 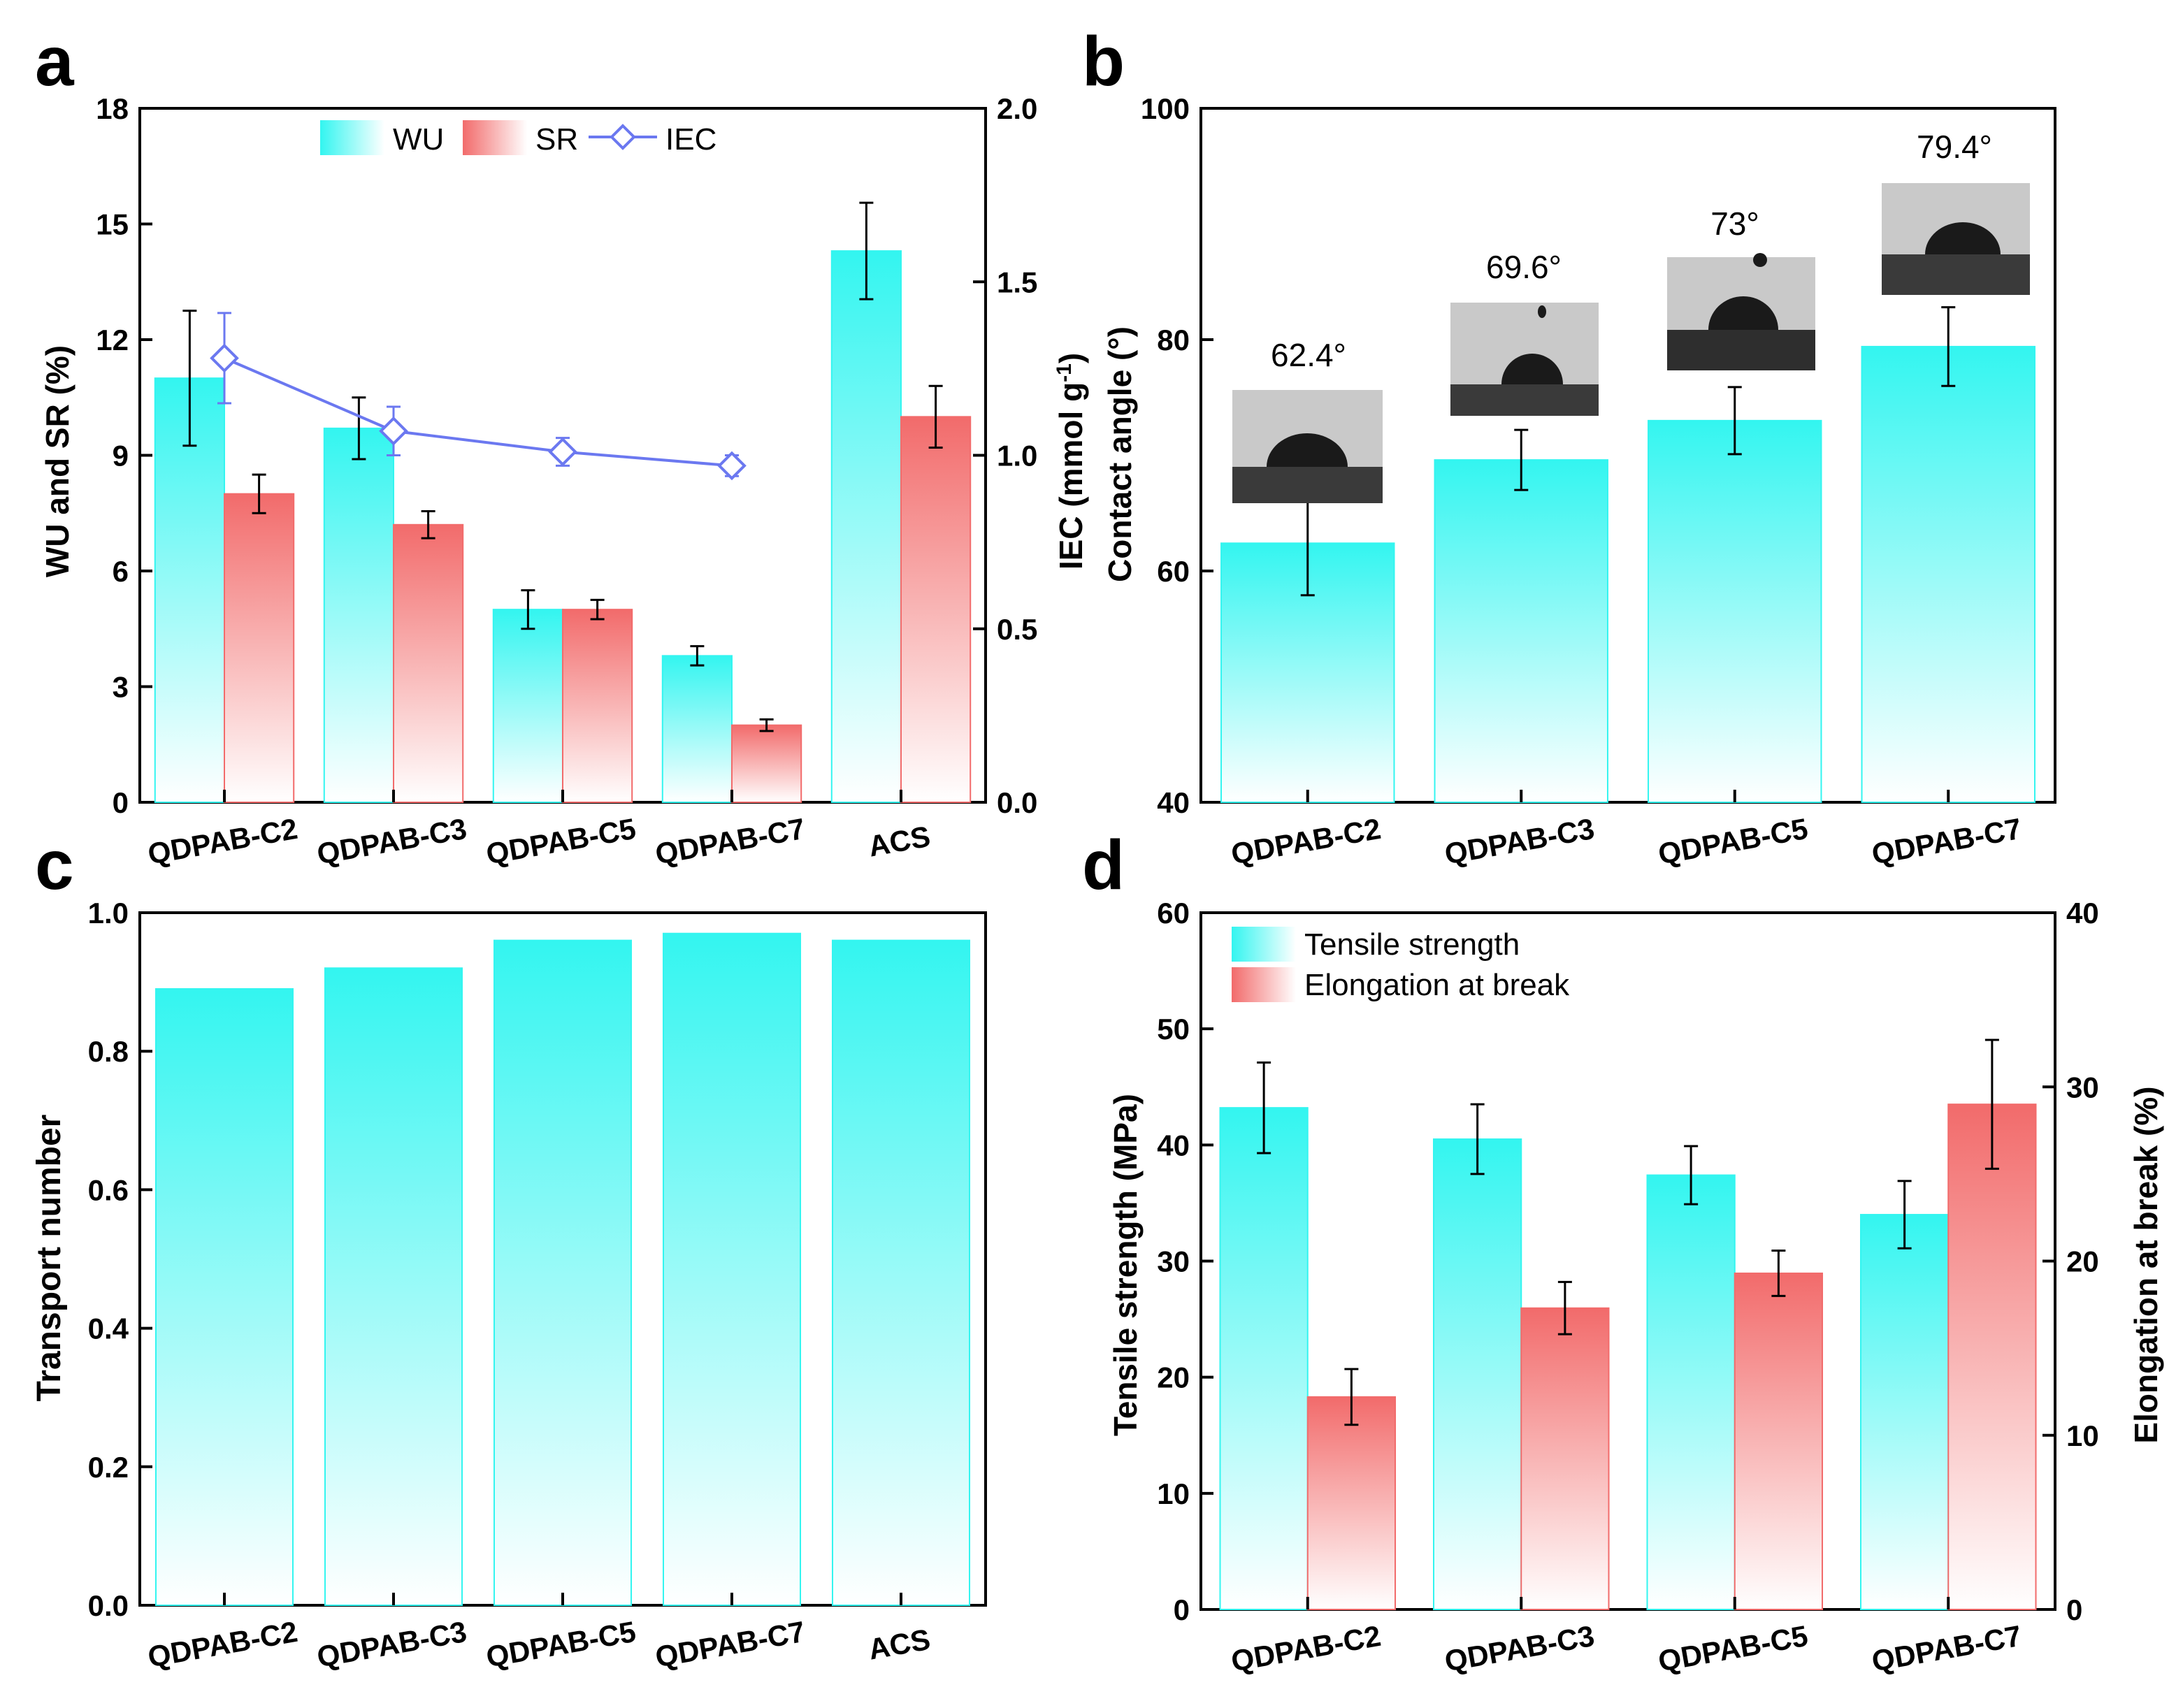 I want to click on droplet-image-c3, so click(x=1525, y=360).